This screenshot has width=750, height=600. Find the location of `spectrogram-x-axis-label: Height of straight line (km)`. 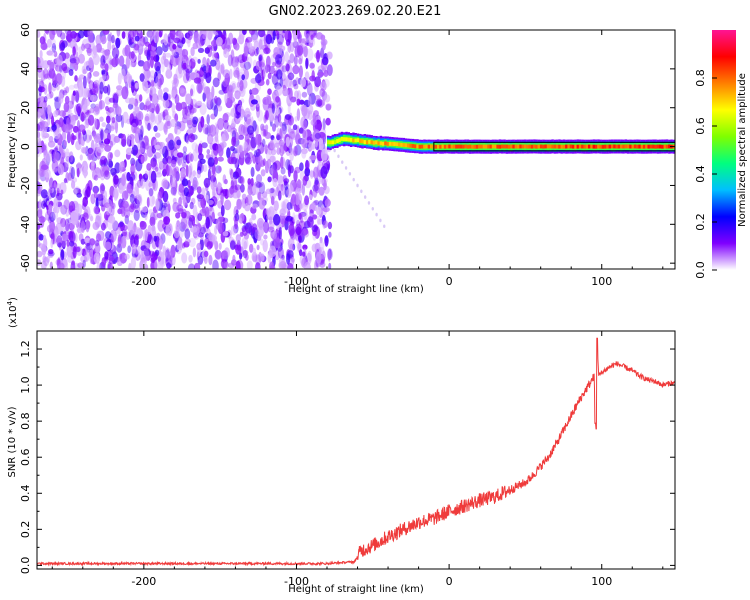

spectrogram-x-axis-label: Height of straight line (km) is located at coordinates (356, 289).